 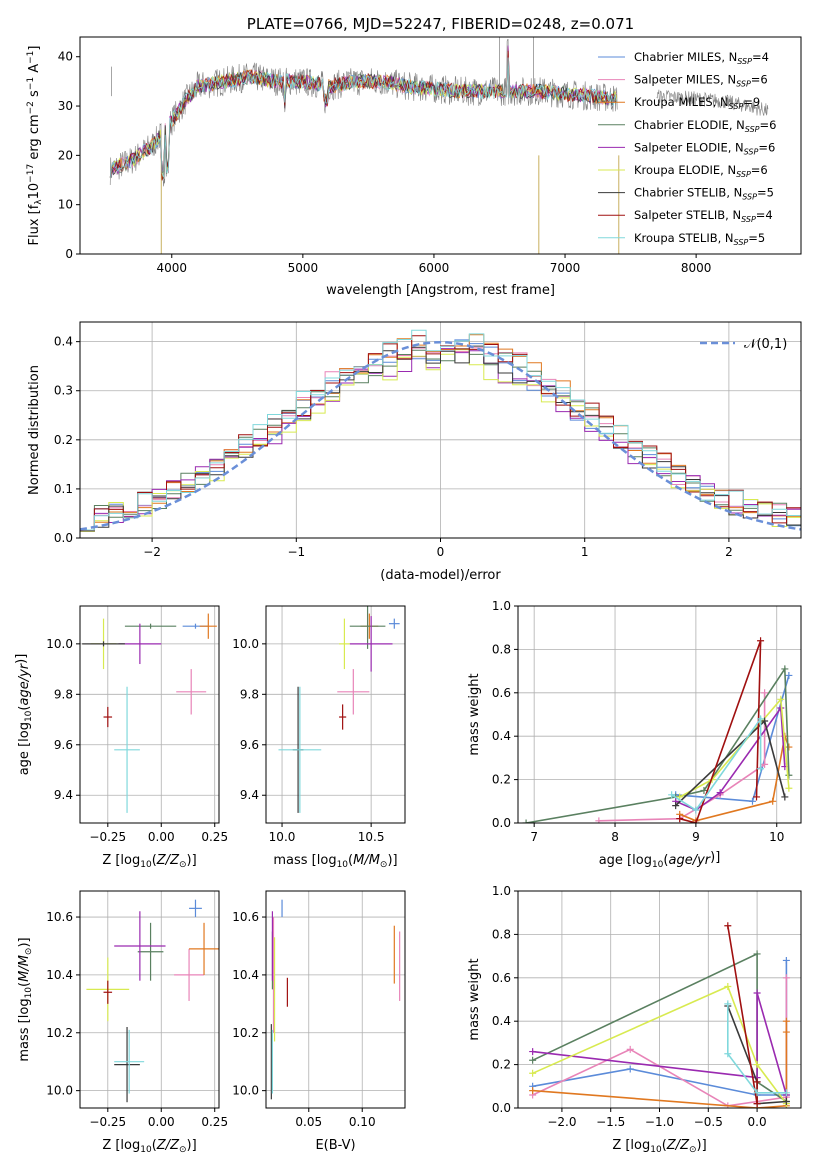 What do you see at coordinates (107, 1122) in the screenshot?
I see `x-tick-label: −0.25` at bounding box center [107, 1122].